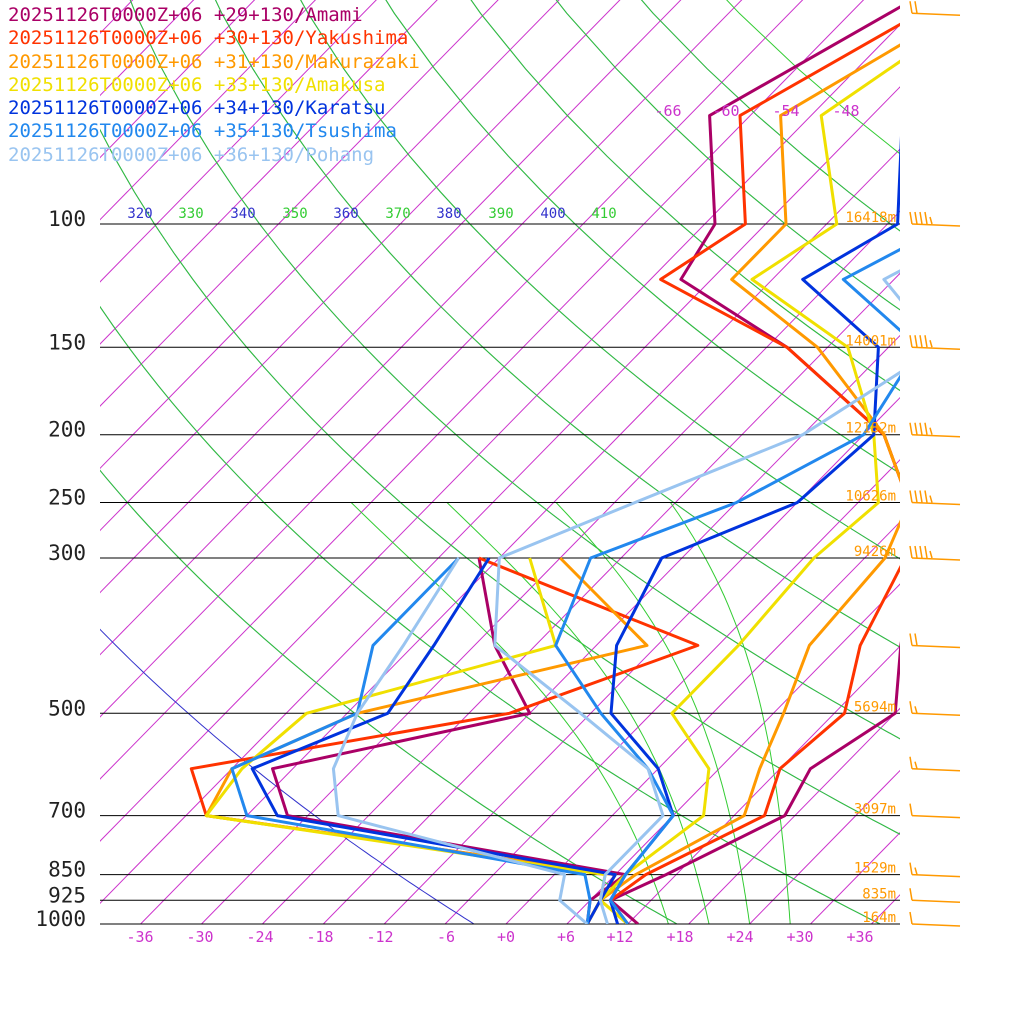  I want to click on height-label: 14001m, so click(870, 341).